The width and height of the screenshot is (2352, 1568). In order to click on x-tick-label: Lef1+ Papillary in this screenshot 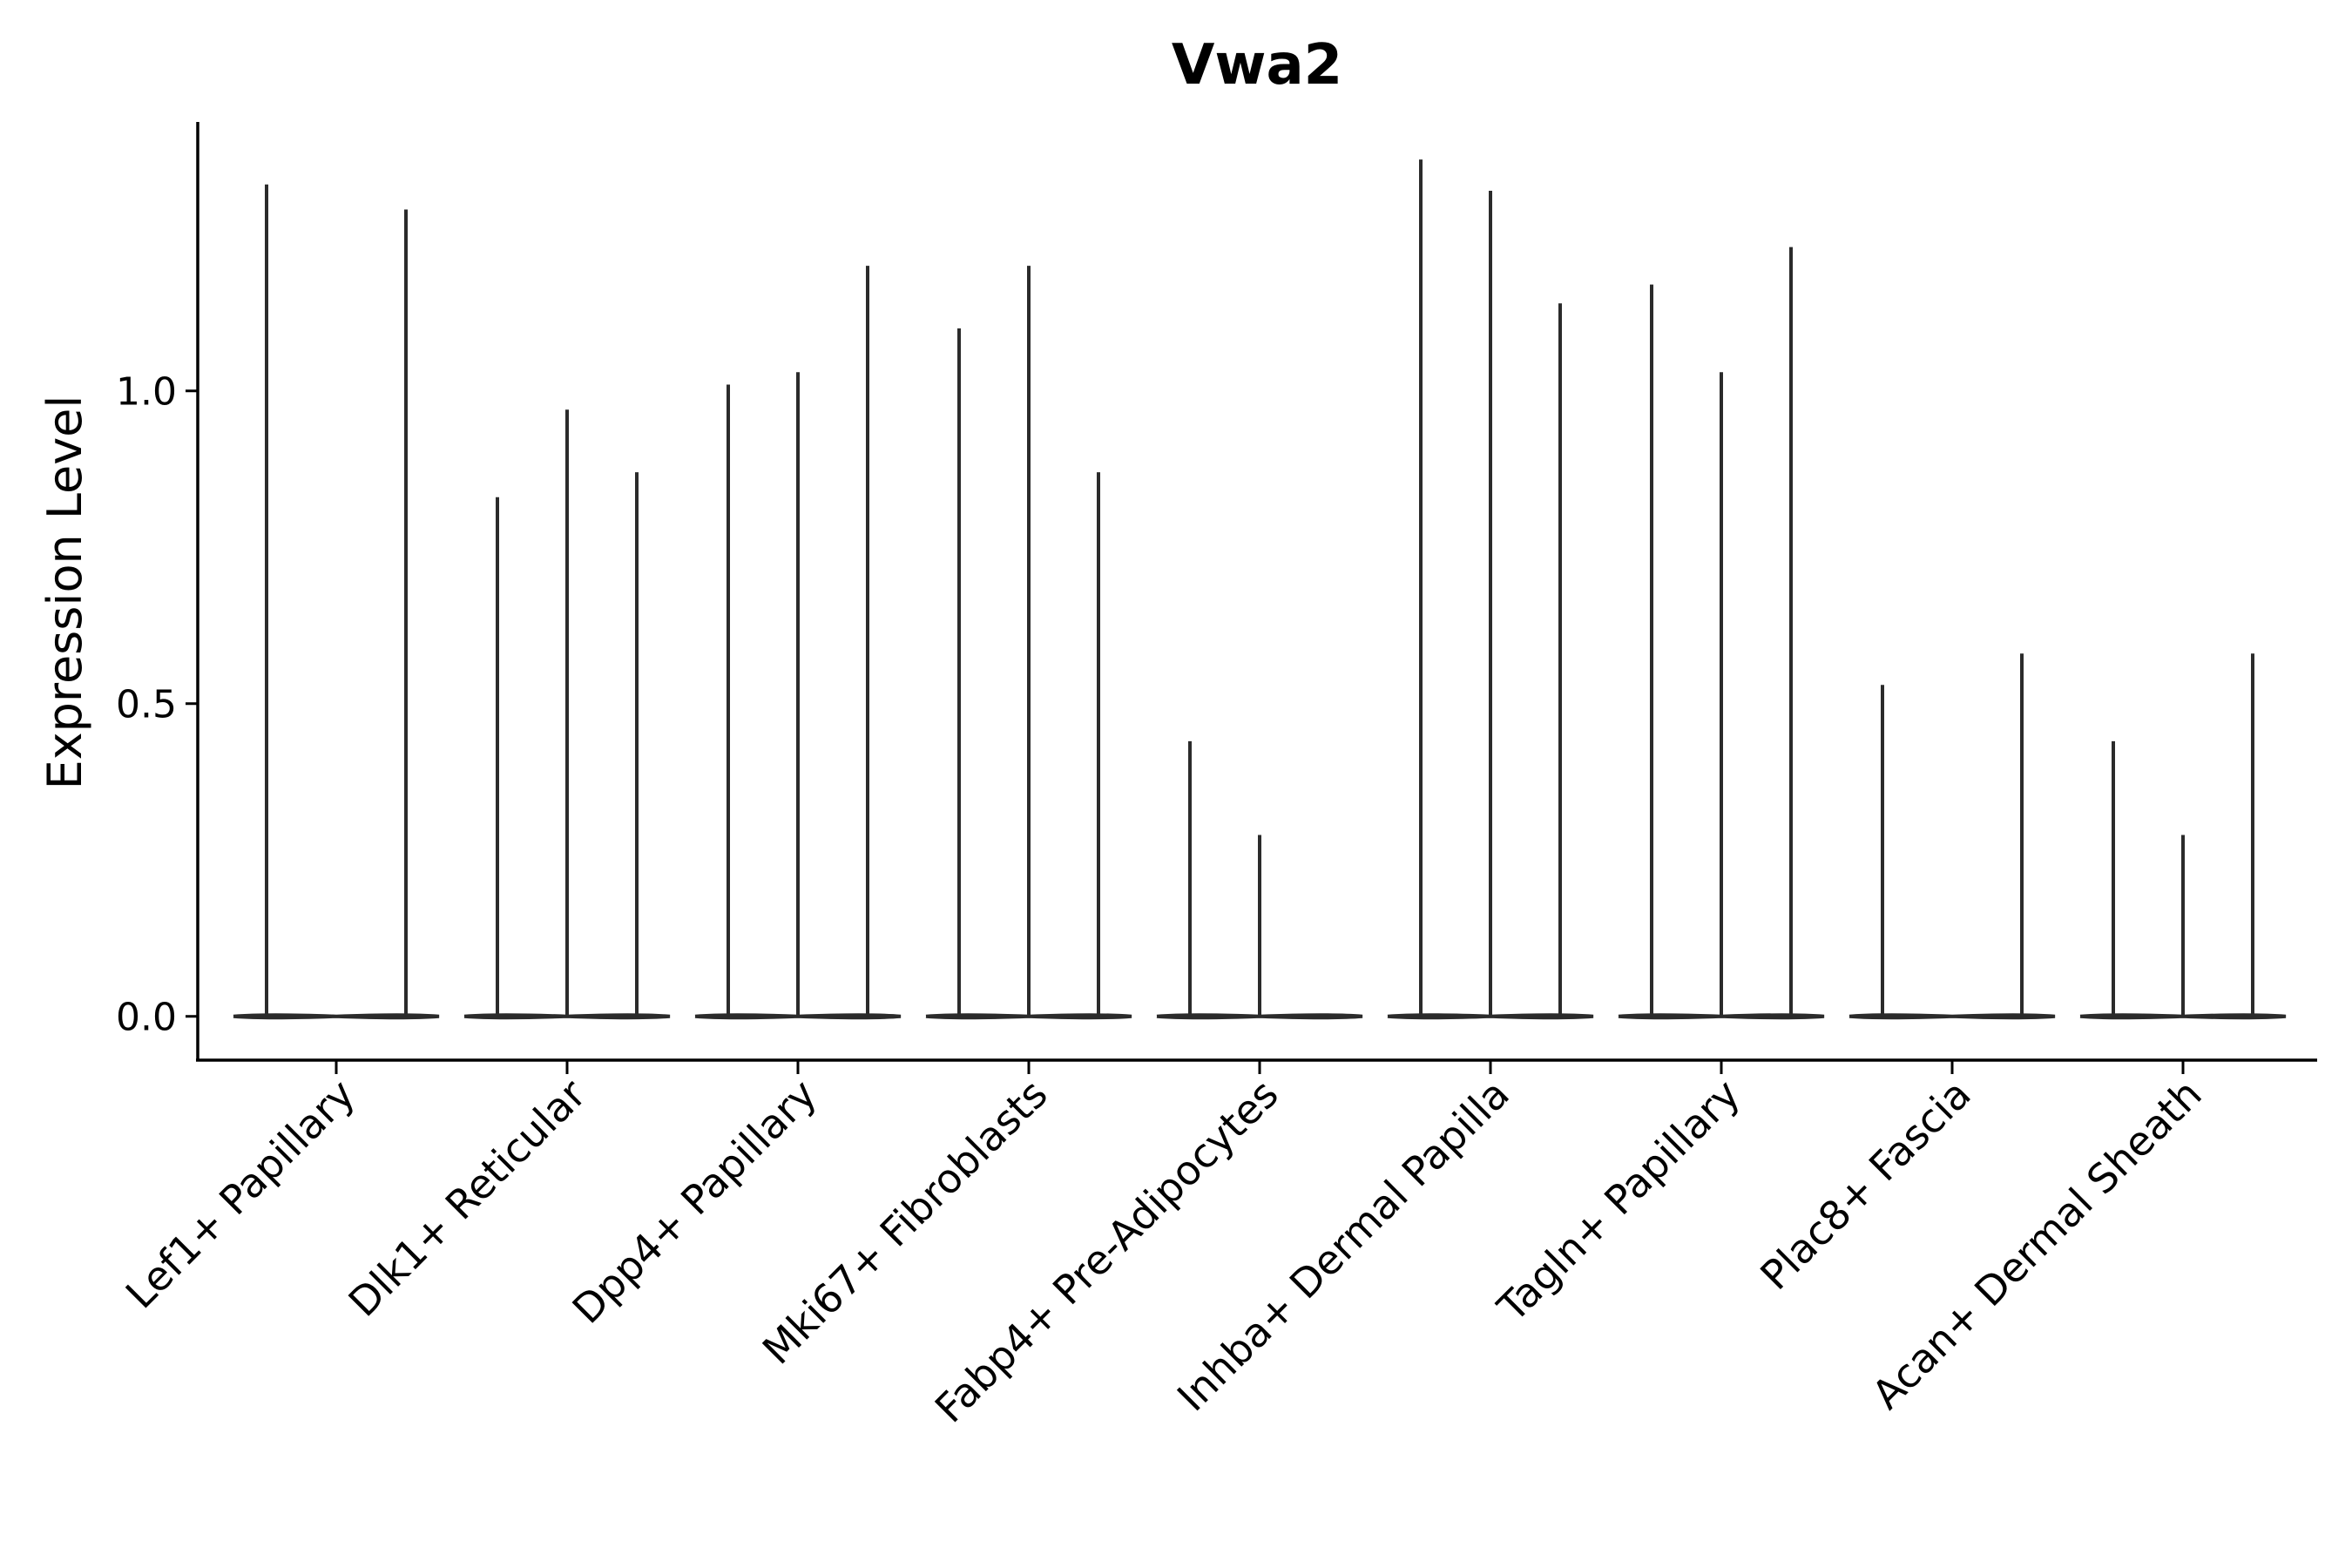, I will do `click(240, 1194)`.